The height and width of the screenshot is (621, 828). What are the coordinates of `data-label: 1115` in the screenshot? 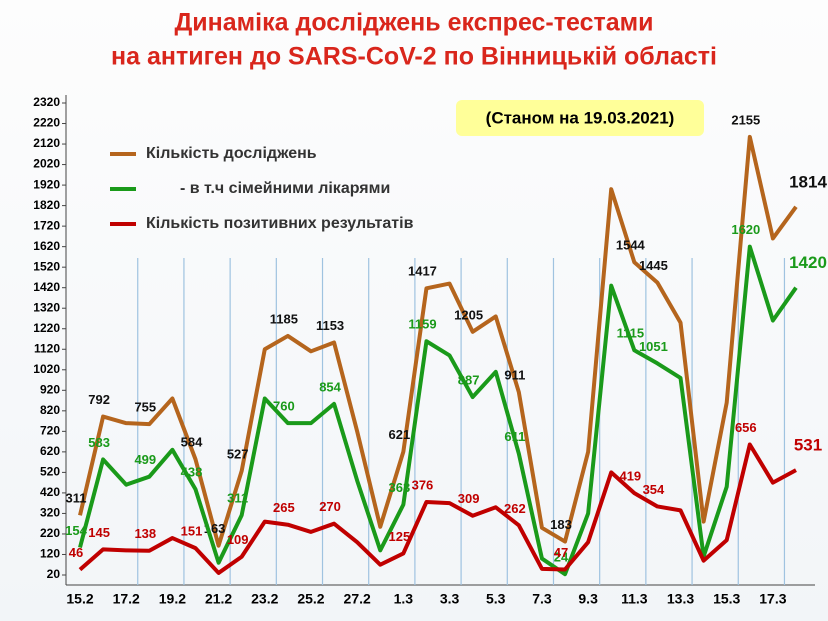 It's located at (631, 333).